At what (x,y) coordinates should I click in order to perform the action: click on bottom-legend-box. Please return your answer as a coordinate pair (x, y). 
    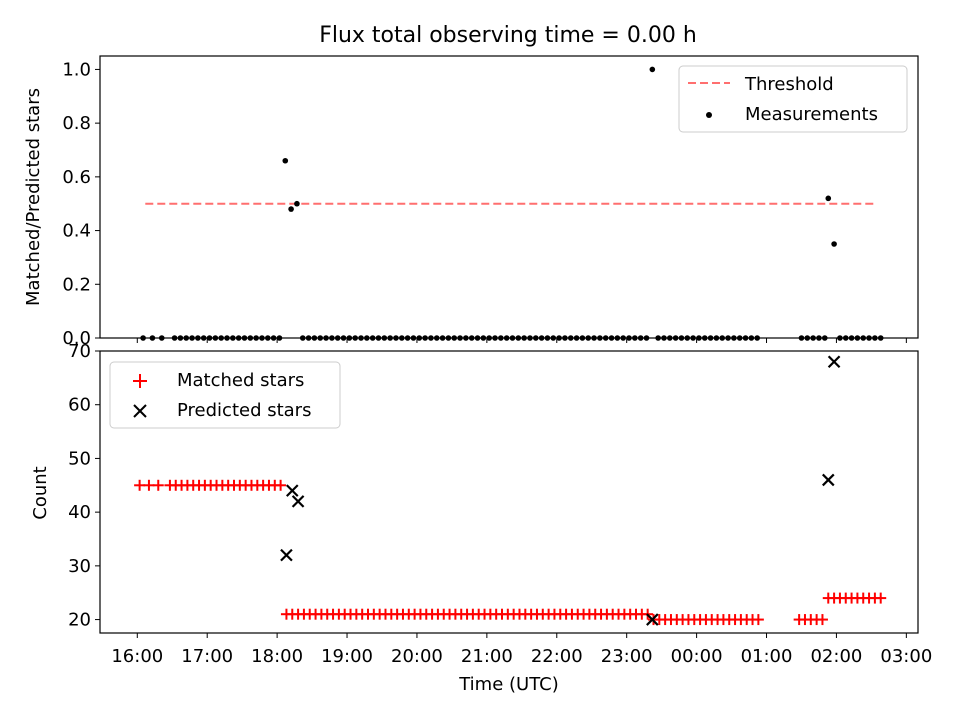
    Looking at the image, I should click on (225, 395).